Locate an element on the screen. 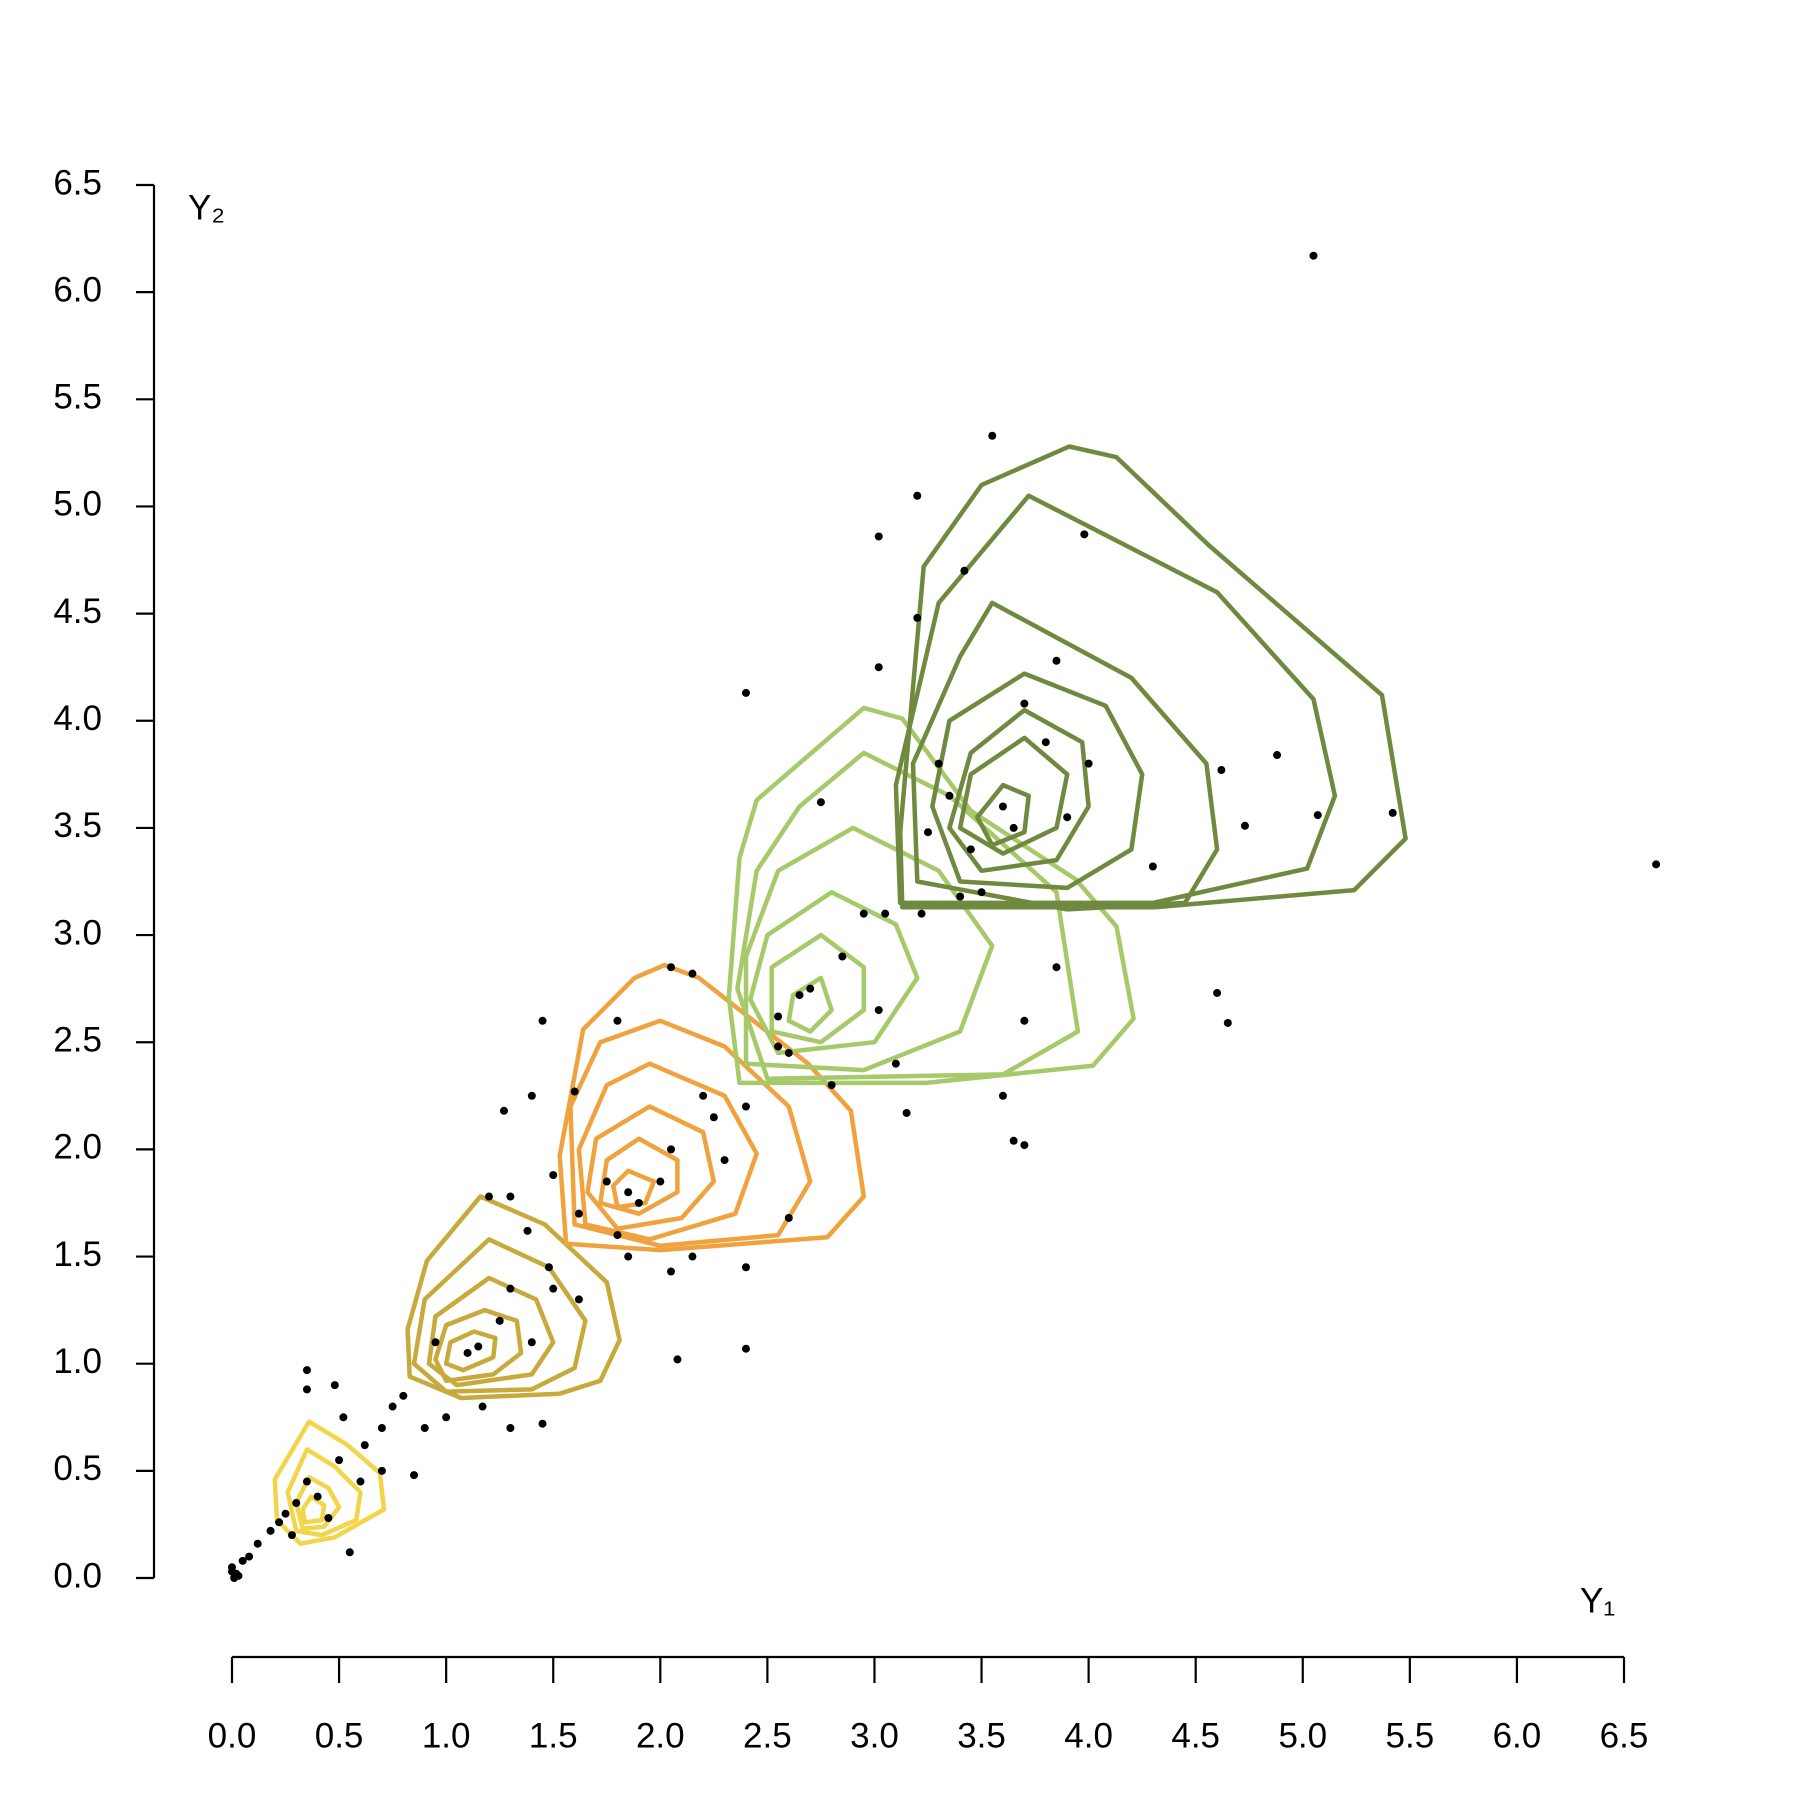  y-tick-label: 5.5 is located at coordinates (77, 397).